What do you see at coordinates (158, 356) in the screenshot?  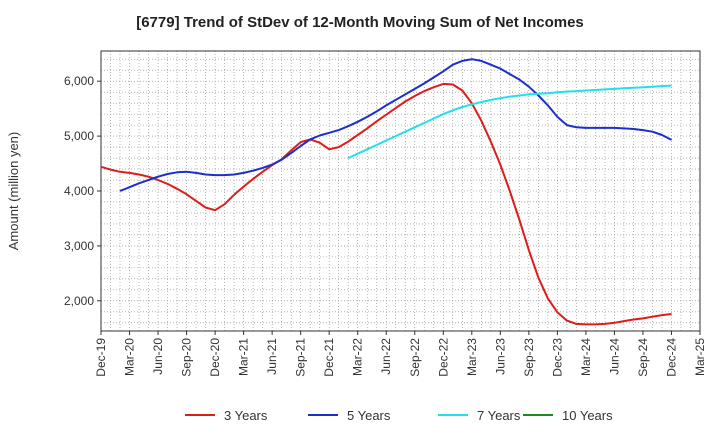 I see `x-tick-label: Jun-20` at bounding box center [158, 356].